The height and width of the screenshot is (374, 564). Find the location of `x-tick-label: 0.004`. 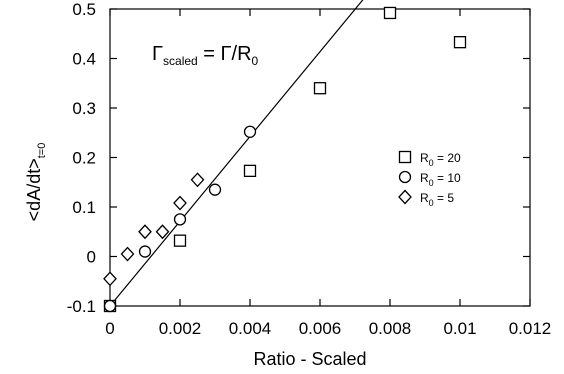

x-tick-label: 0.004 is located at coordinates (250, 328).